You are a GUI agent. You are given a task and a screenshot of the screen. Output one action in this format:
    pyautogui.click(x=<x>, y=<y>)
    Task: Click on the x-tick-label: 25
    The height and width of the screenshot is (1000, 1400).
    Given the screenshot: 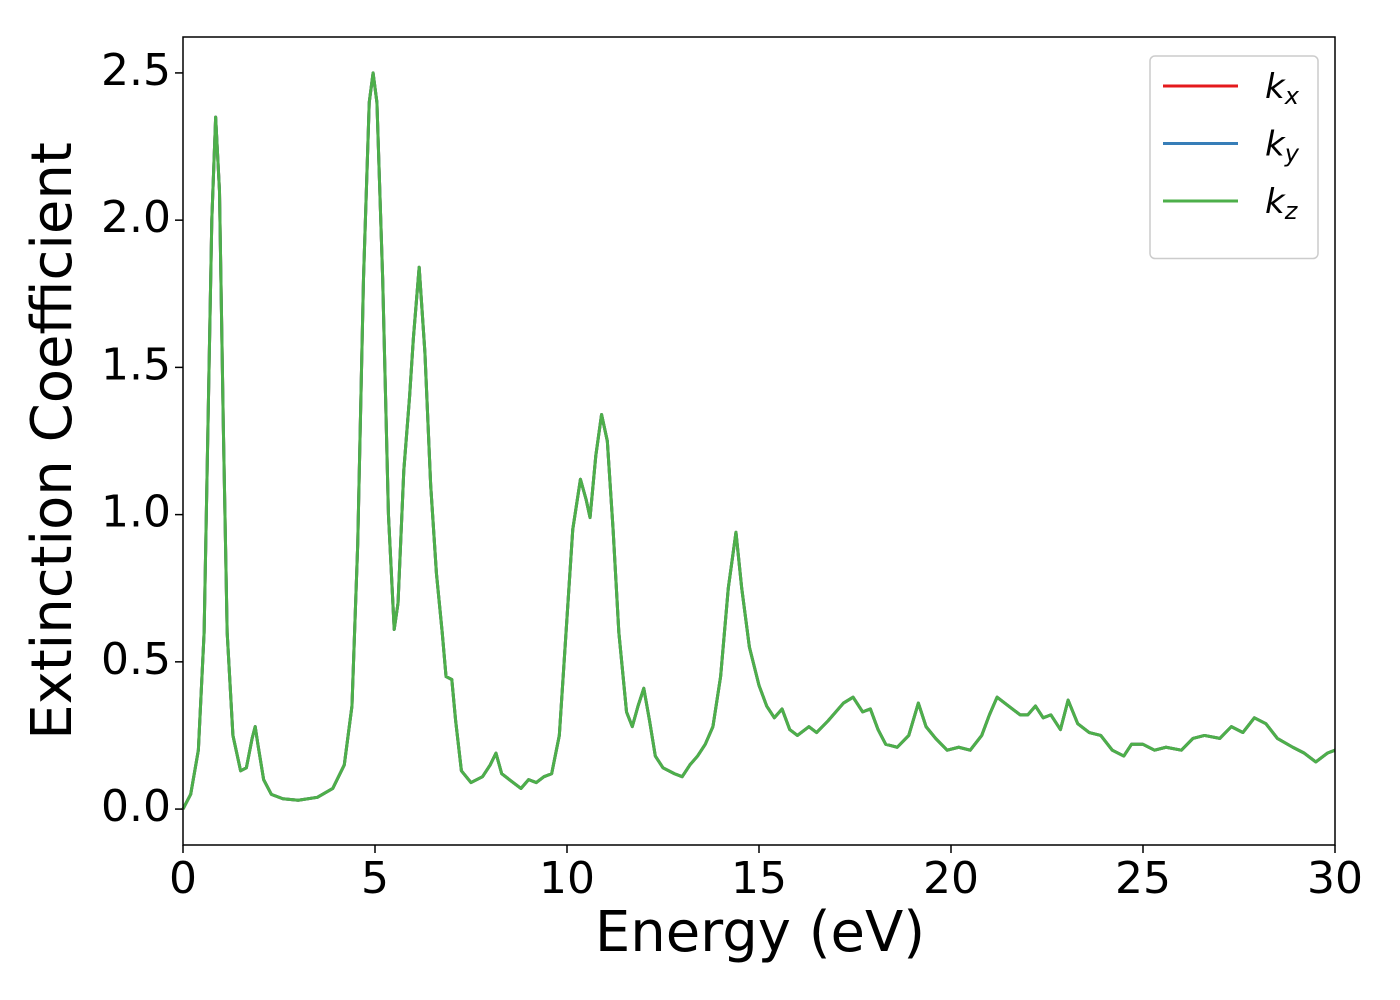 What is the action you would take?
    pyautogui.click(x=1143, y=878)
    